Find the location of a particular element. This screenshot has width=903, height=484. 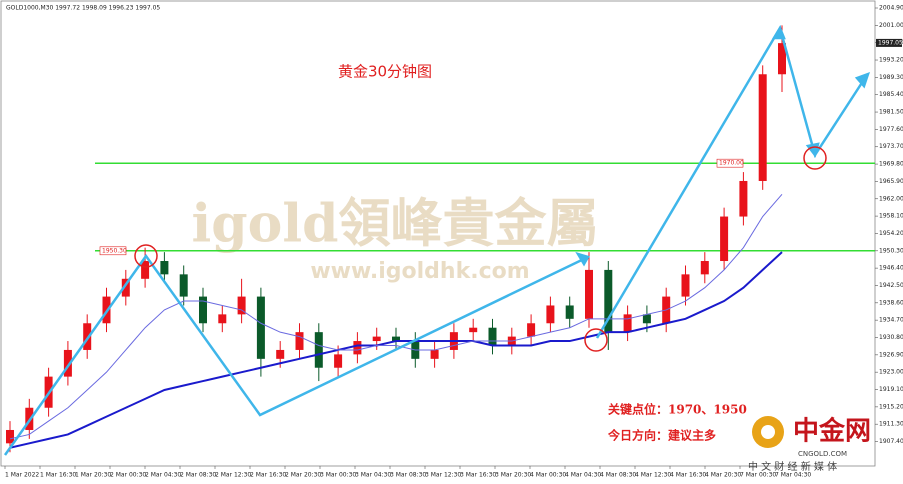

logo-icon-inner is located at coordinates (768, 432).